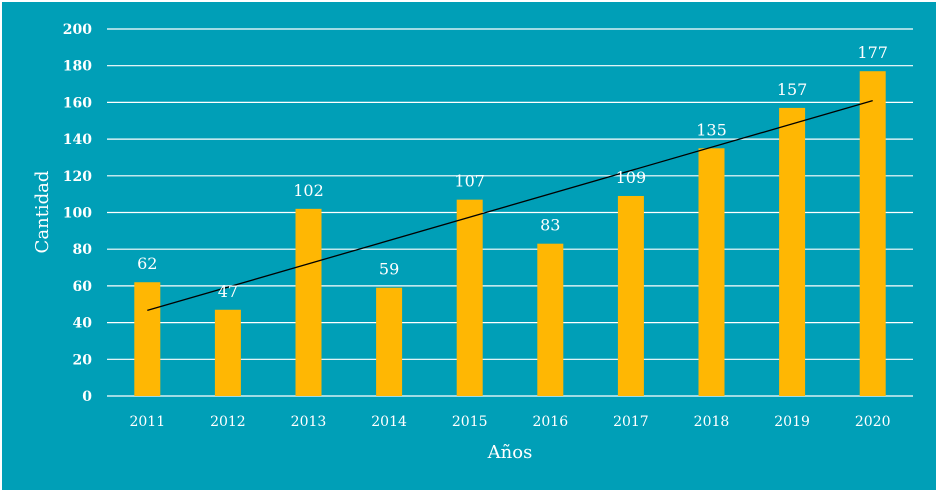  What do you see at coordinates (389, 422) in the screenshot?
I see `x-tick-label: 2014` at bounding box center [389, 422].